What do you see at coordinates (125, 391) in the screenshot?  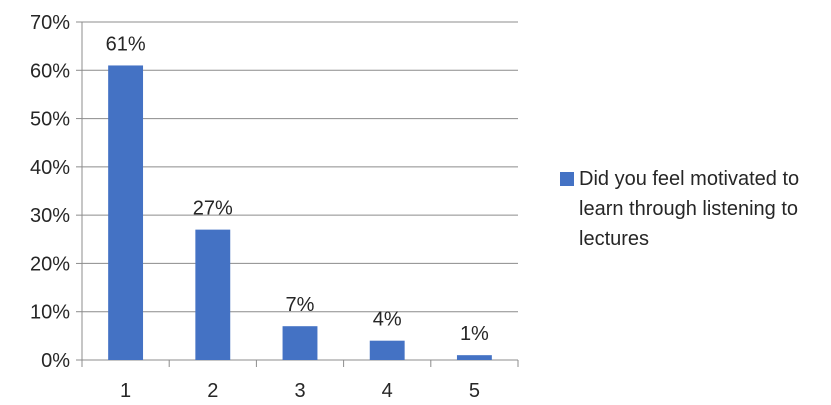 I see `x-tick-label: 1` at bounding box center [125, 391].